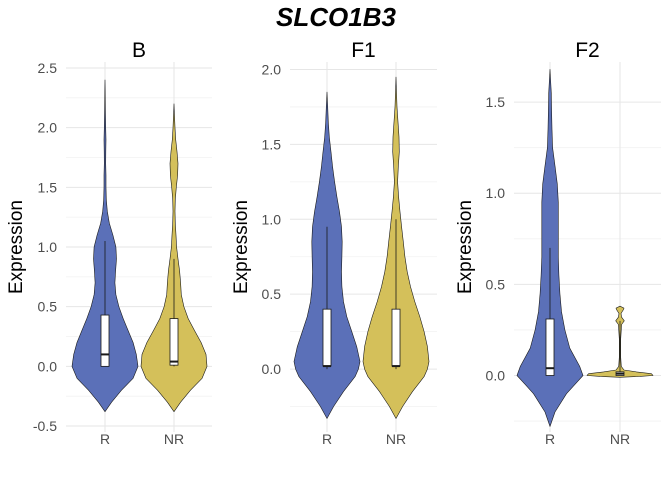 The height and width of the screenshot is (480, 672). I want to click on violin-r, so click(550, 248).